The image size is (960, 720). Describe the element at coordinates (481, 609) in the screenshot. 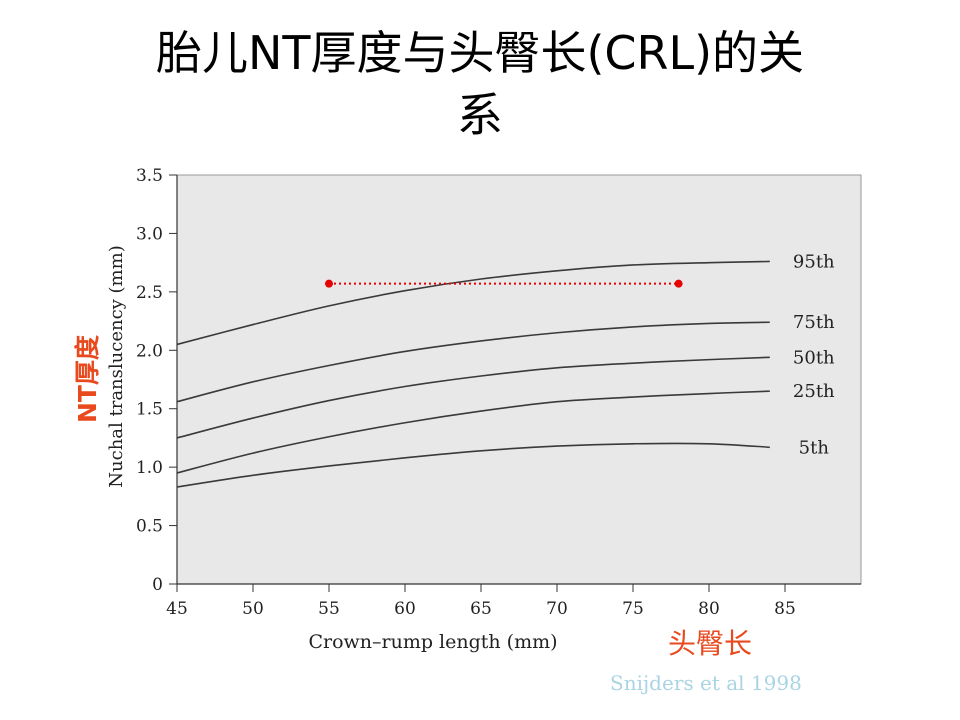

I see `x-tick-label: 65` at that location.